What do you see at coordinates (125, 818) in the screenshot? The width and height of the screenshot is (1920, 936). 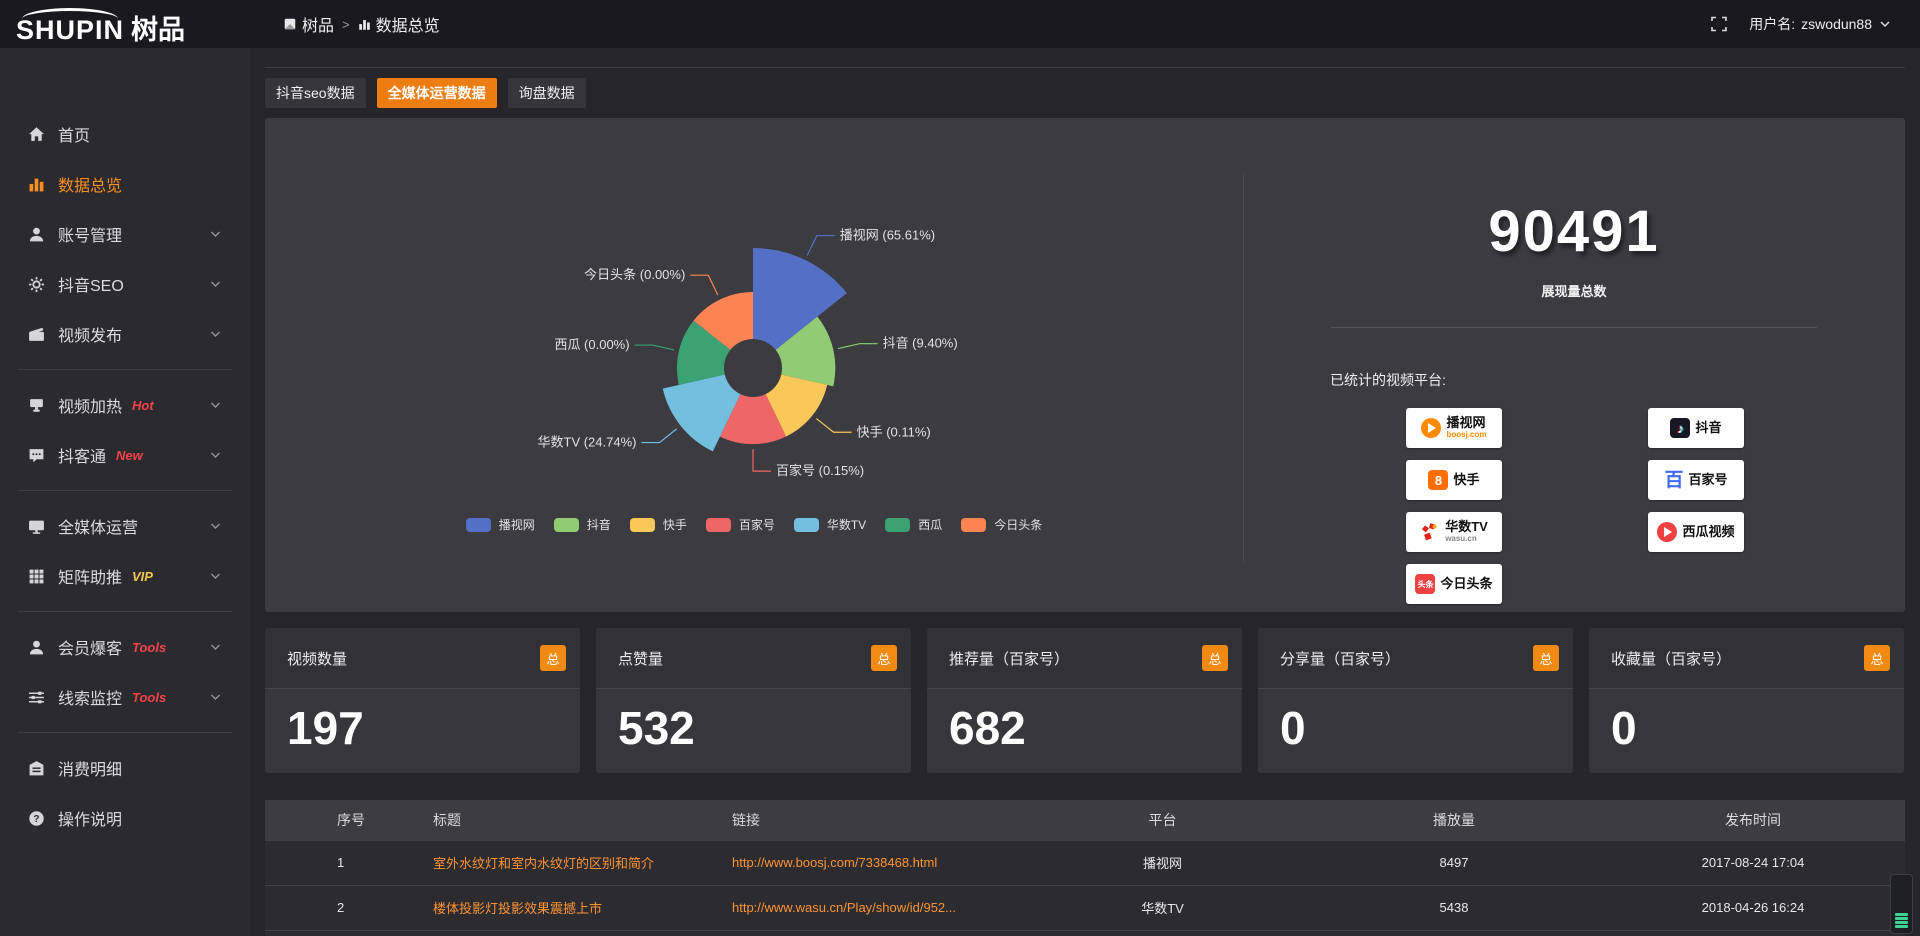 I see `sidebar-item-操作说明: ? 操作说明` at bounding box center [125, 818].